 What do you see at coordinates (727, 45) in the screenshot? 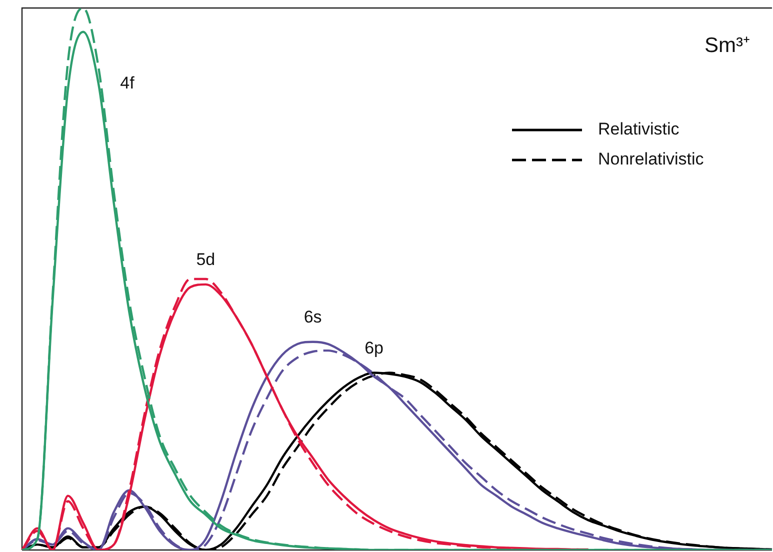
I see `text: Sm³⁺` at bounding box center [727, 45].